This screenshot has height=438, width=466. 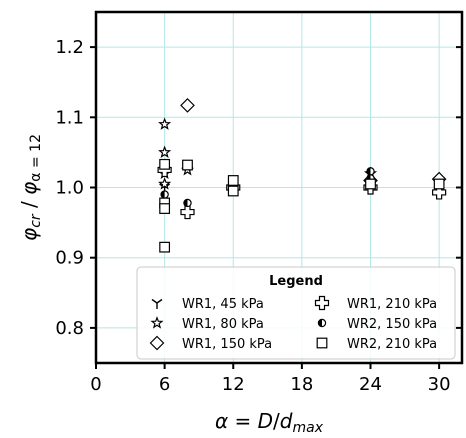 What do you see at coordinates (164, 384) in the screenshot?
I see `x-tick-label: 6` at bounding box center [164, 384].